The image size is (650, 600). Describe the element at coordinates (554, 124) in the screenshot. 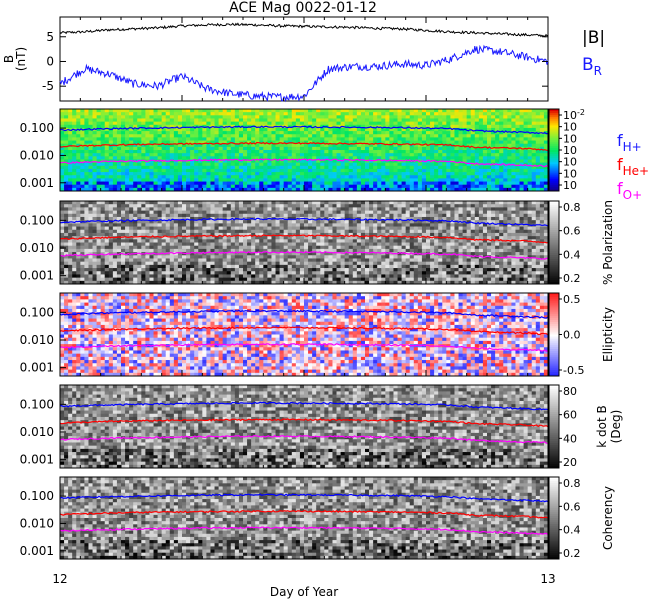

I see `colorbar-step` at that location.